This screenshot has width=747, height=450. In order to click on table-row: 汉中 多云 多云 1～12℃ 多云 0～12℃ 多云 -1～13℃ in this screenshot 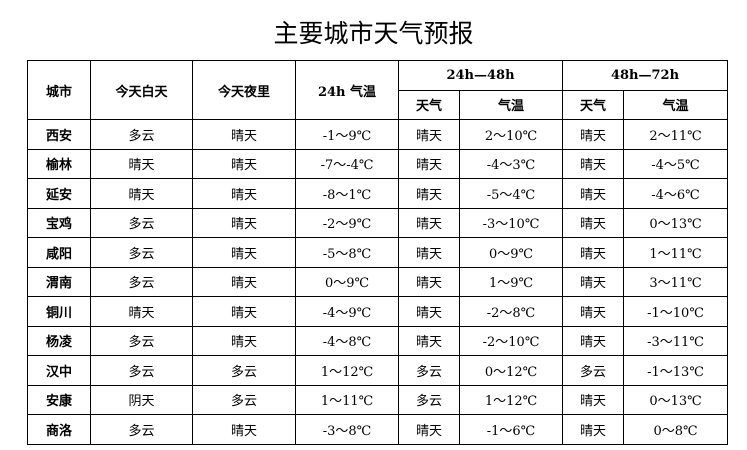, I will do `click(377, 370)`.